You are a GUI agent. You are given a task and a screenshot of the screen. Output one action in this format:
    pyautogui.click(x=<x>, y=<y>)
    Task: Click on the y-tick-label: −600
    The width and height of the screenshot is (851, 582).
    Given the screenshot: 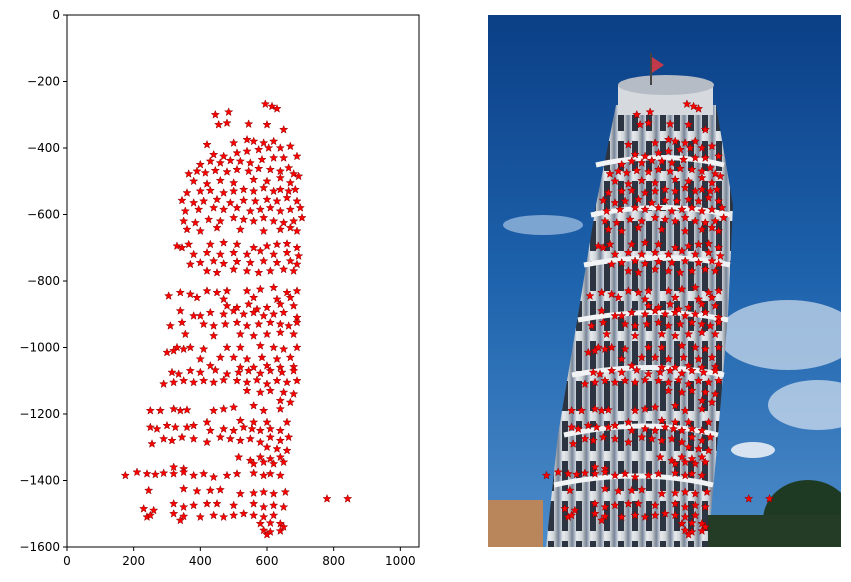 What is the action you would take?
    pyautogui.click(x=43, y=215)
    